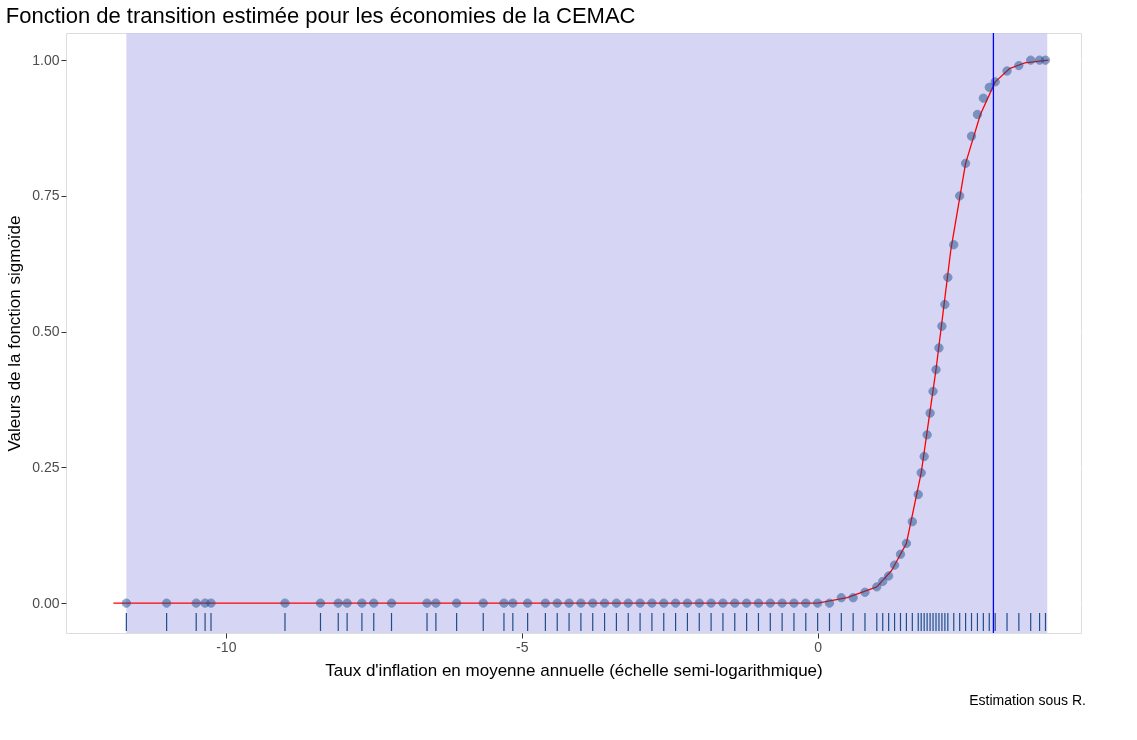  What do you see at coordinates (1027, 700) in the screenshot?
I see `text: Estimation sous R.` at bounding box center [1027, 700].